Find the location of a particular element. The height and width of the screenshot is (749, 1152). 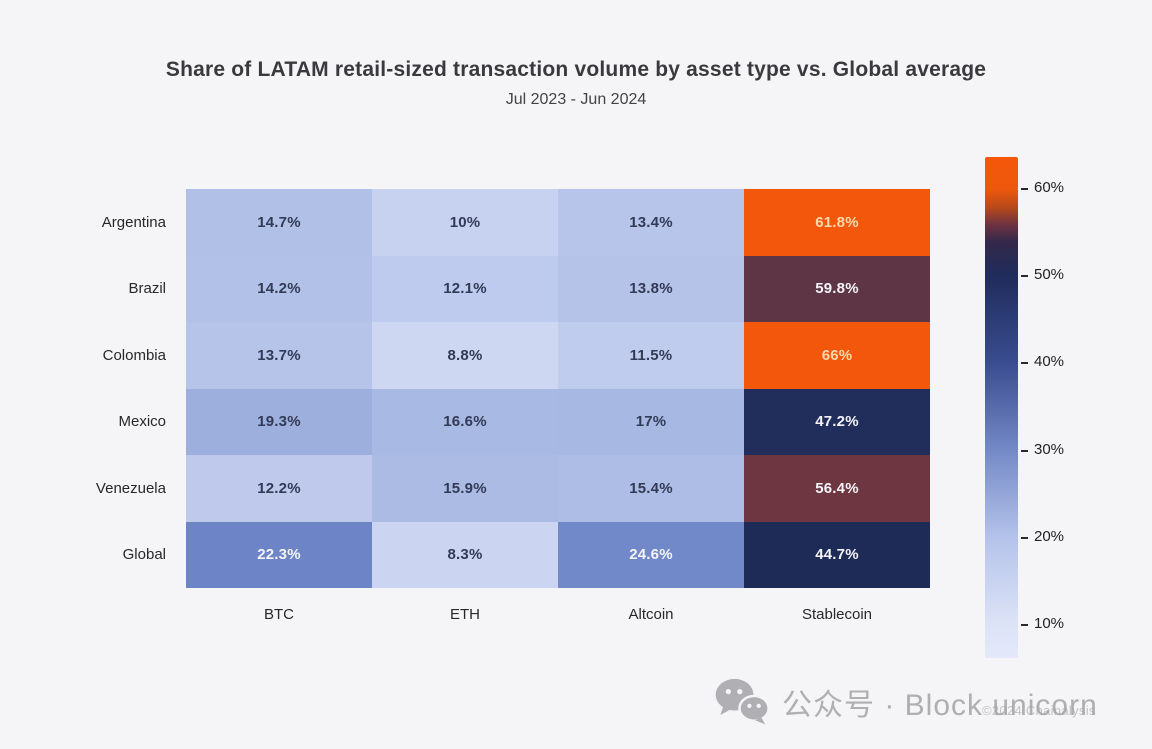

heatmap-cell-global-btc: 22.3% is located at coordinates (279, 554).